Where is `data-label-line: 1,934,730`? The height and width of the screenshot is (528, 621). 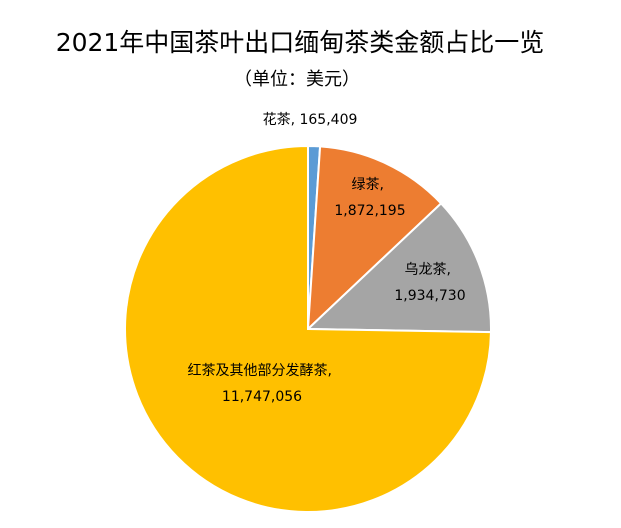 data-label-line: 1,934,730 is located at coordinates (429, 296).